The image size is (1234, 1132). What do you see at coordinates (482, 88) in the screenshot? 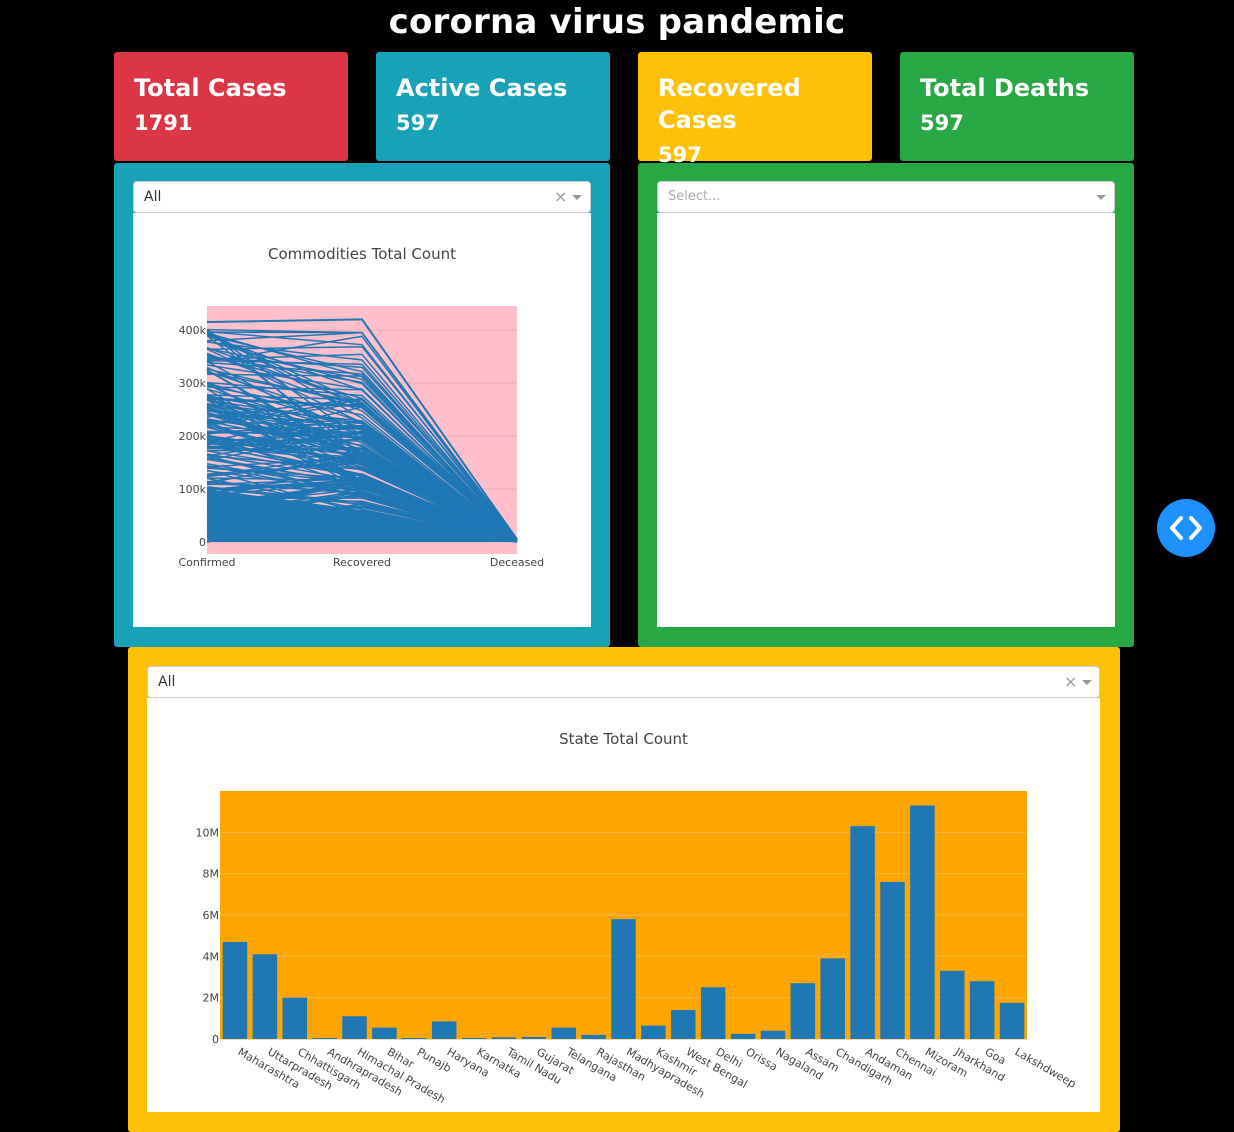
I see `card-label: Active Cases` at bounding box center [482, 88].